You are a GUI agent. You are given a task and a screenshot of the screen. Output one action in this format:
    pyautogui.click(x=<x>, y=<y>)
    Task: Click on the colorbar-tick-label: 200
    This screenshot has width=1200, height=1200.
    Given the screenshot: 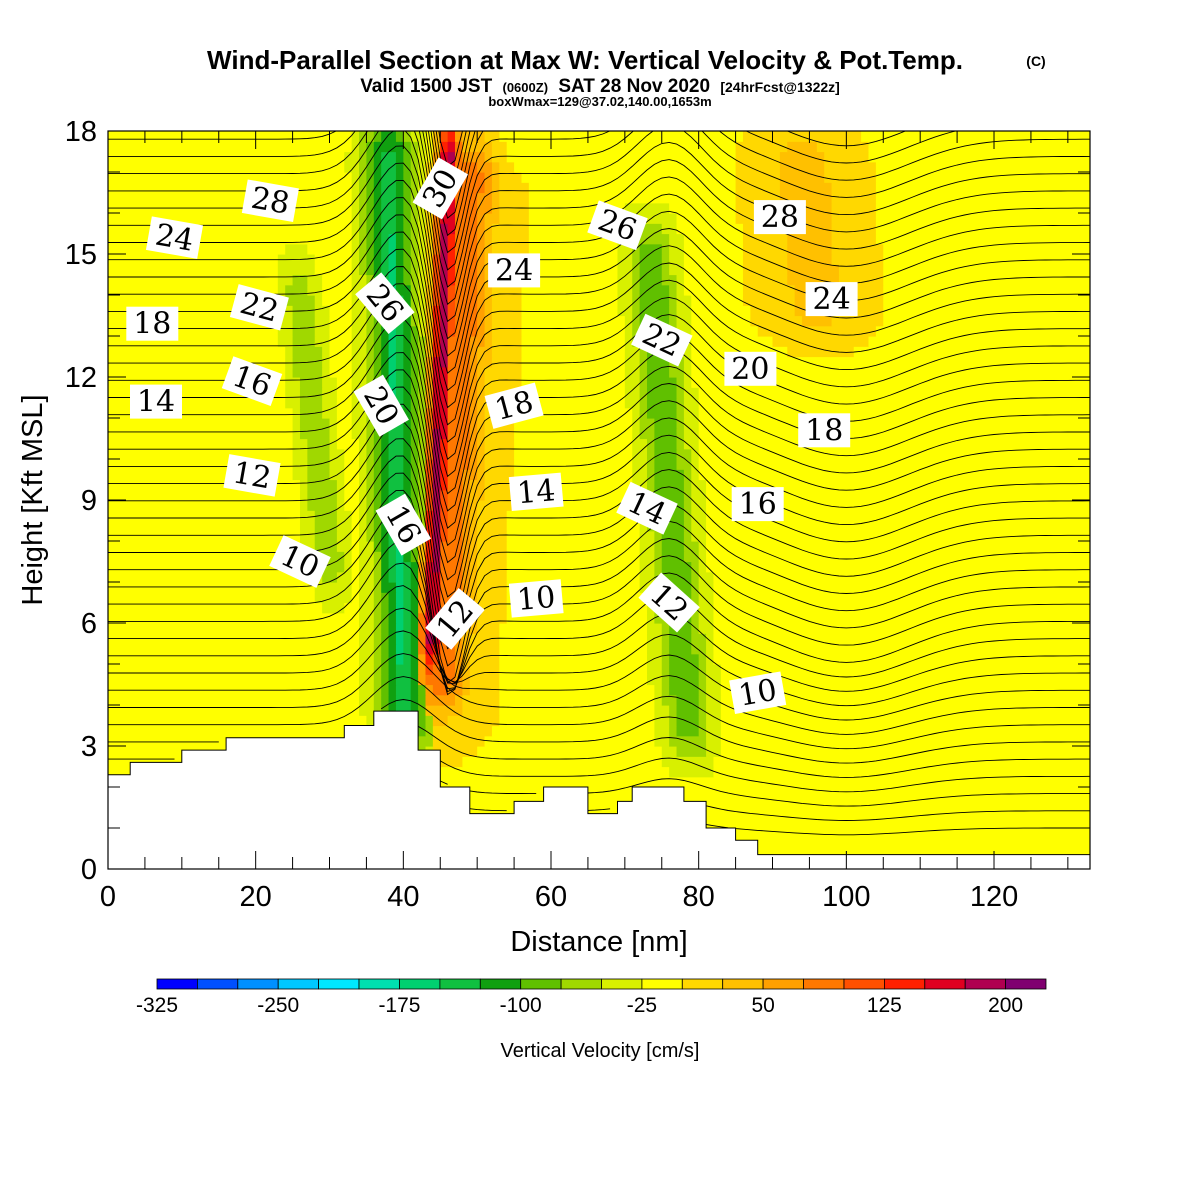 What is the action you would take?
    pyautogui.click(x=1005, y=1005)
    